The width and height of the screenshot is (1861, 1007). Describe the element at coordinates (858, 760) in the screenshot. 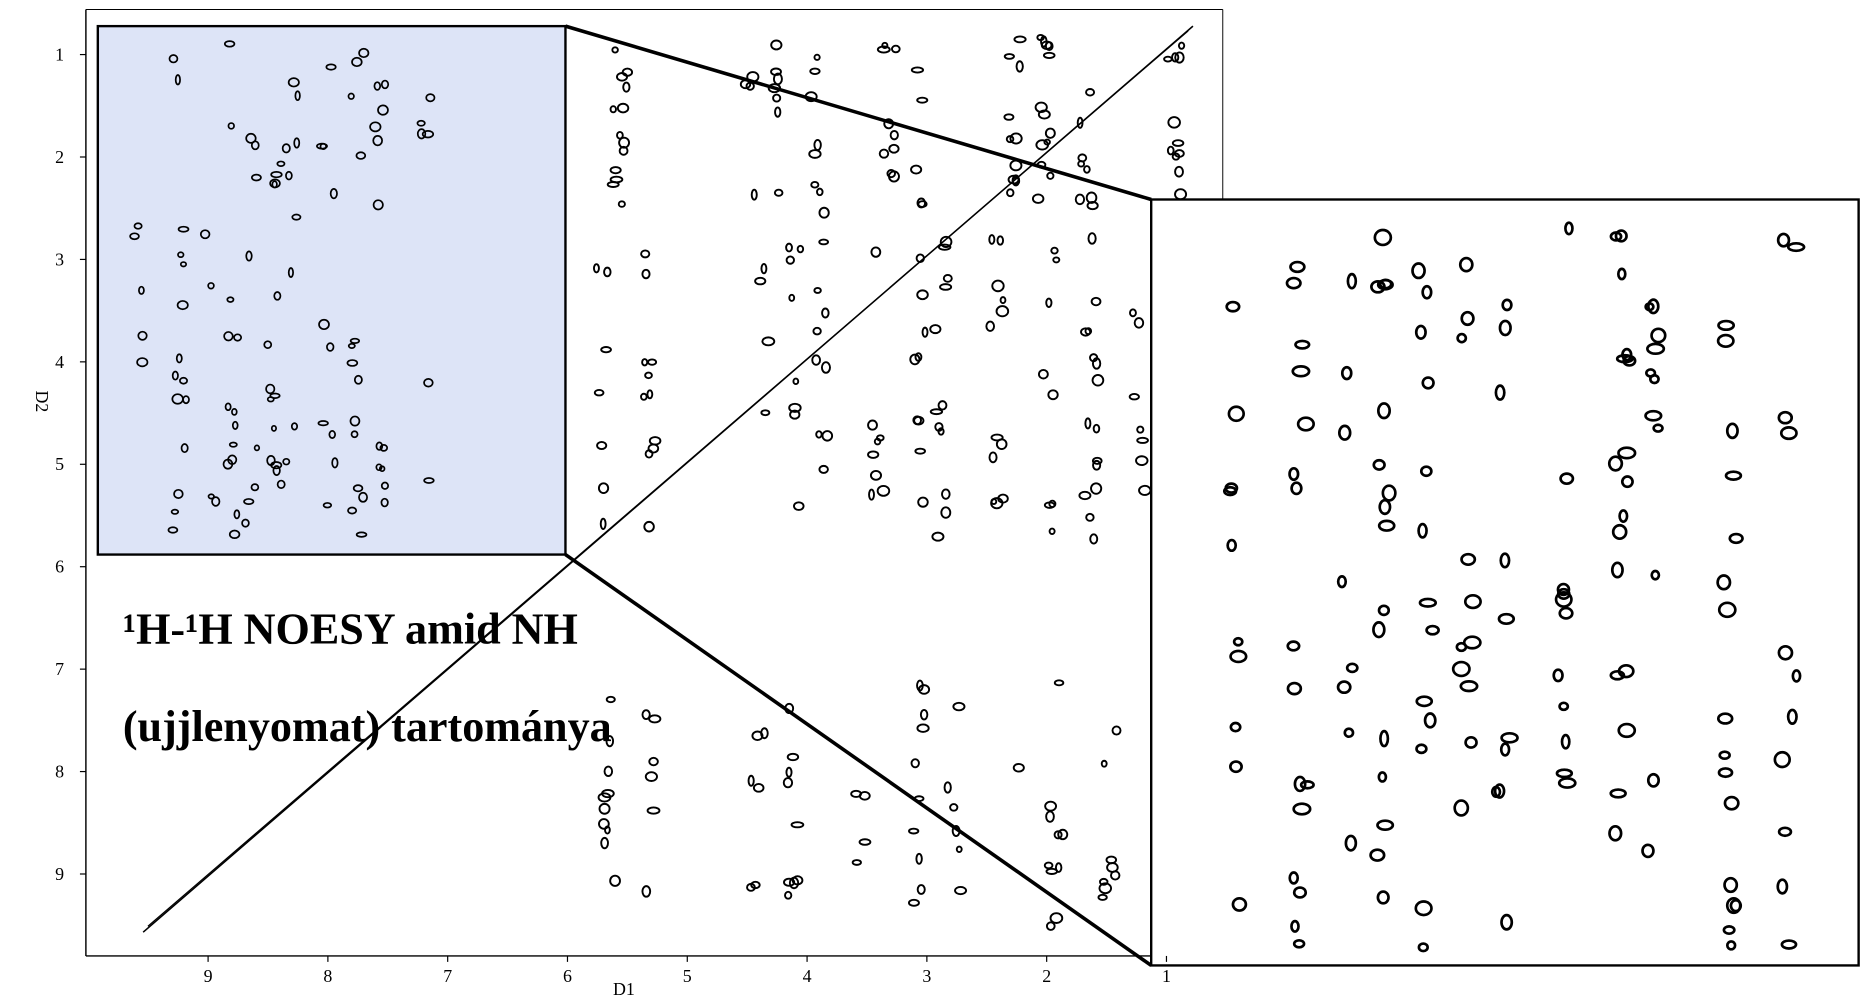

I see `zoom-connector` at that location.